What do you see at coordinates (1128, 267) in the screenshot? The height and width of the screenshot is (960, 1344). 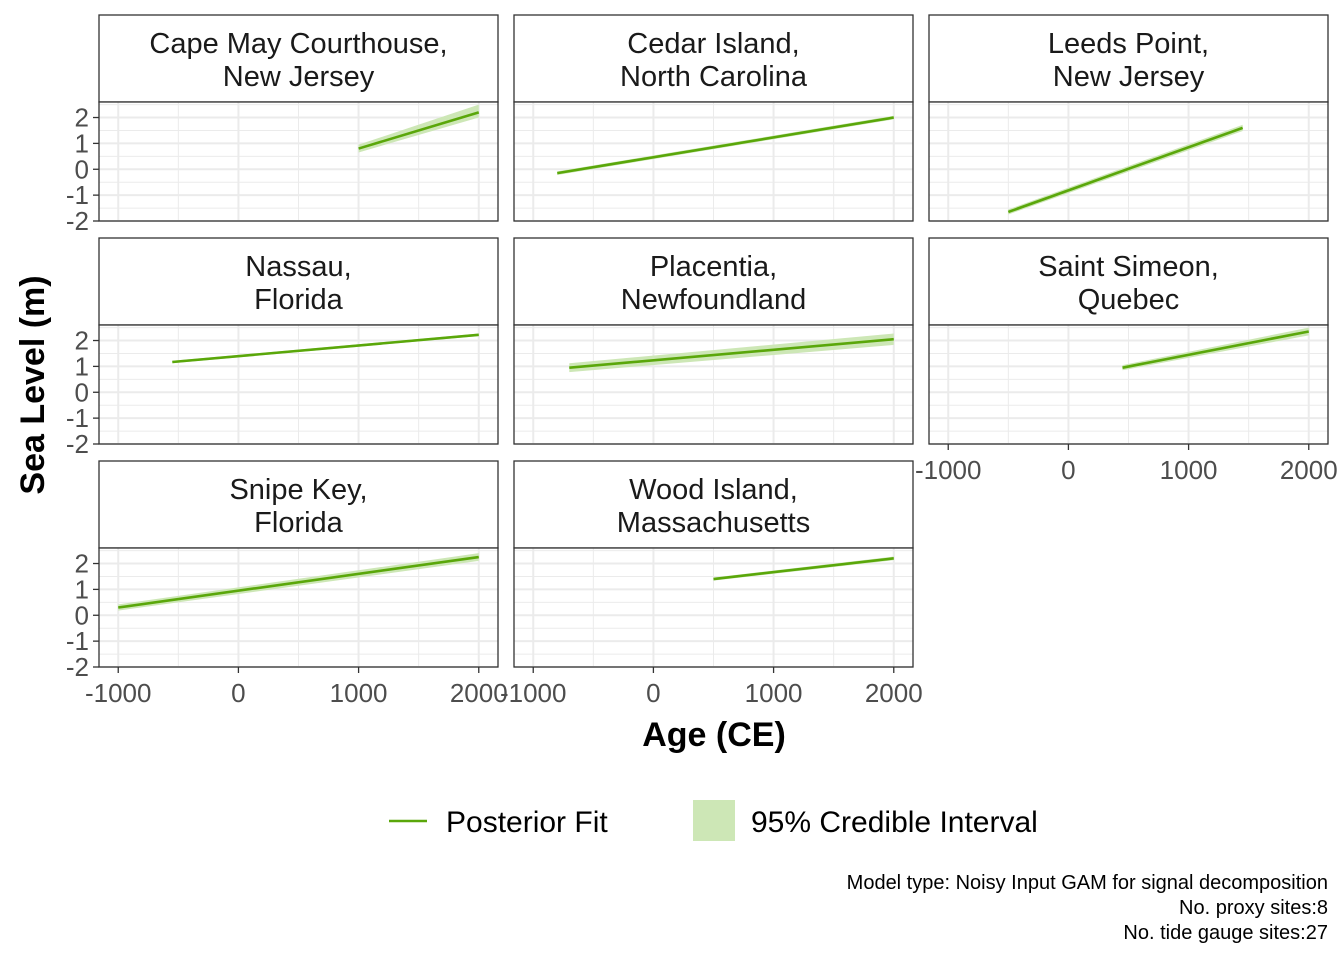 I see `strip-title: Saint Simeon,` at bounding box center [1128, 267].